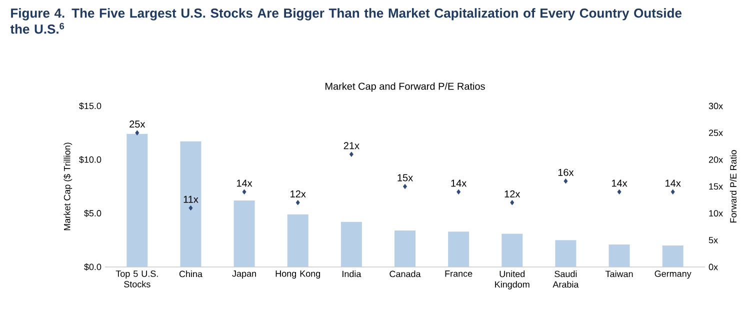 The height and width of the screenshot is (320, 756). I want to click on y-tick-label: $0.0, so click(93, 267).